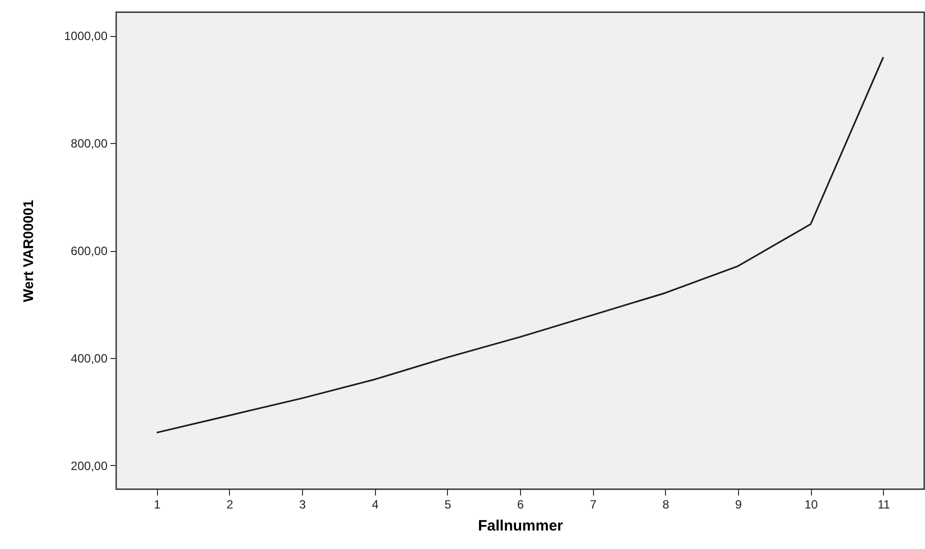  I want to click on x-tick-label: 1, so click(157, 505).